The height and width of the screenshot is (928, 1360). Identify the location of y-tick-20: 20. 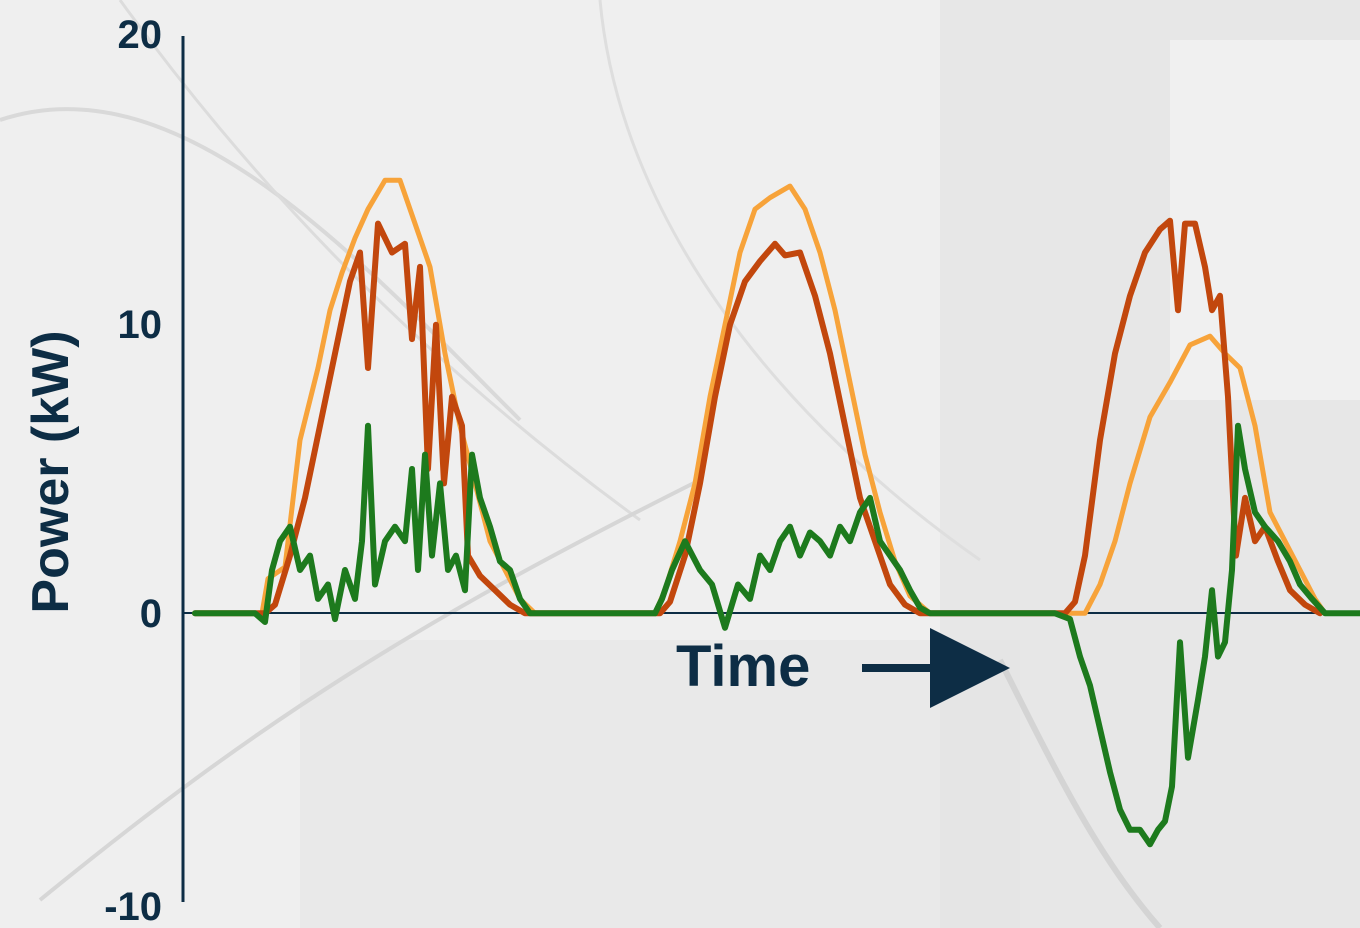
(140, 35).